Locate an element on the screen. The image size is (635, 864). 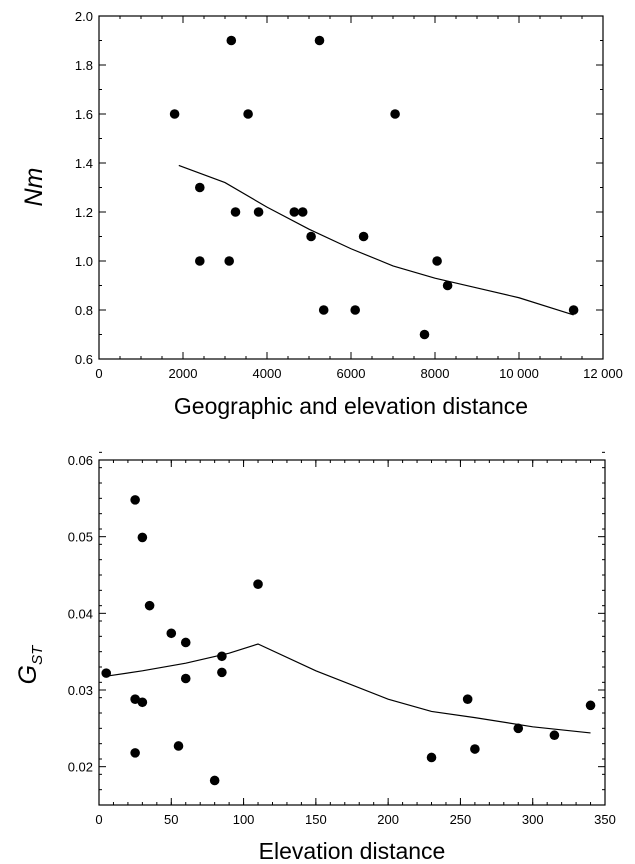
x-axis-label-gst: Elevation distance is located at coordinates (352, 851).